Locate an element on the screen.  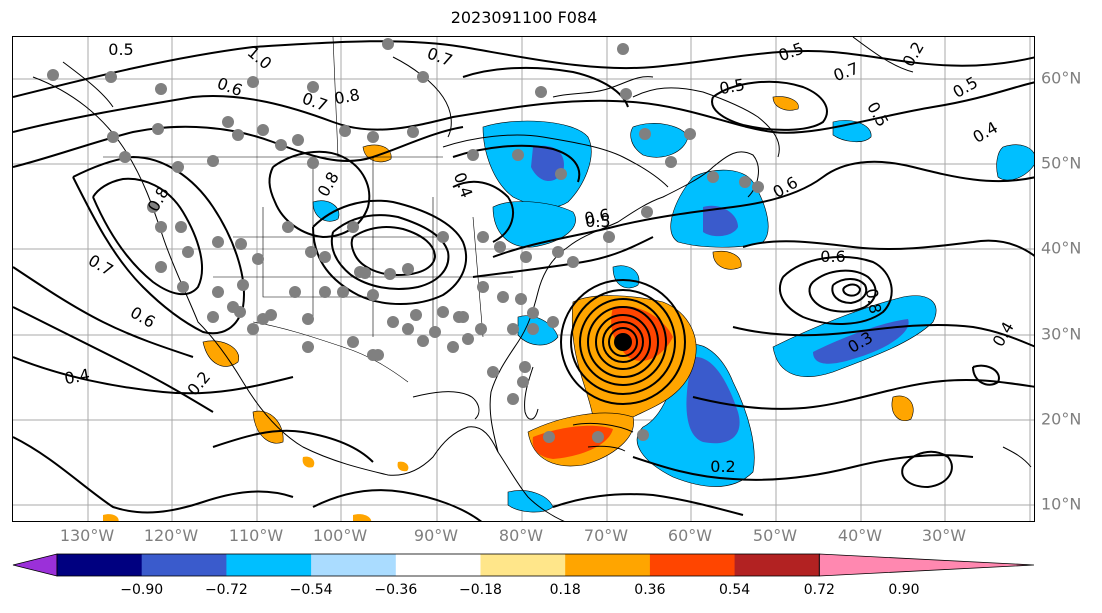
lon-label-40w: 40°W is located at coordinates (860, 535).